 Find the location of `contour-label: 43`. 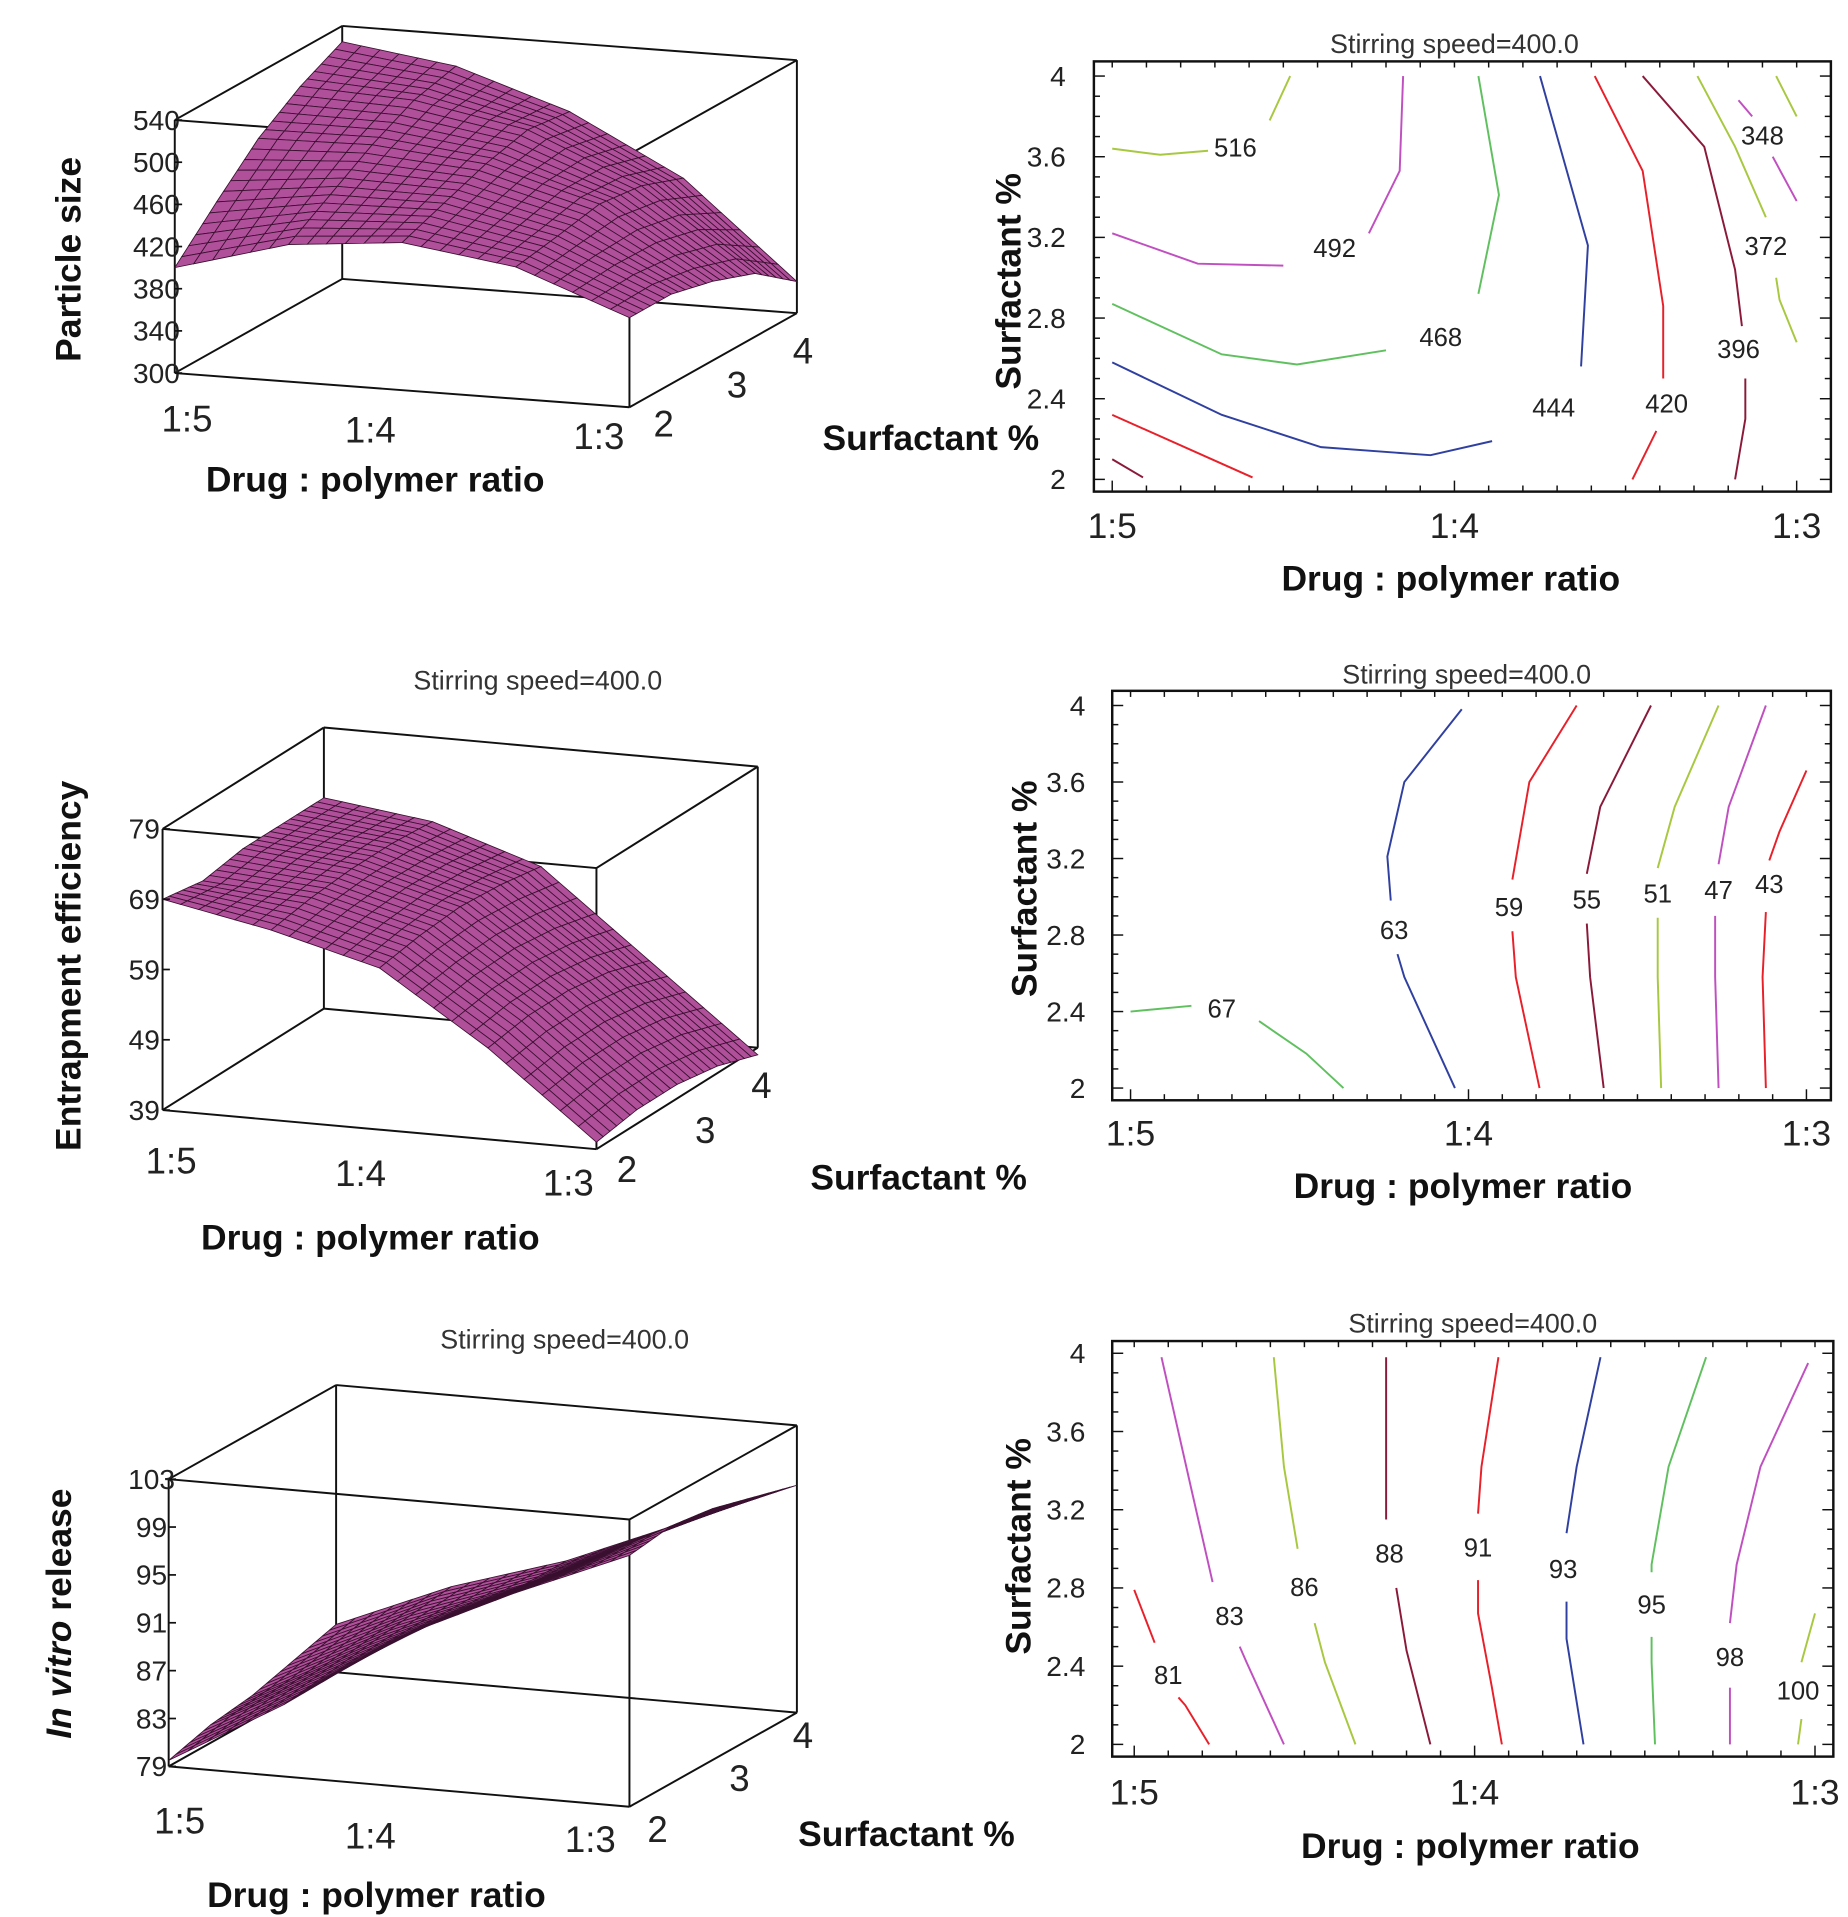

contour-label: 43 is located at coordinates (1769, 885).